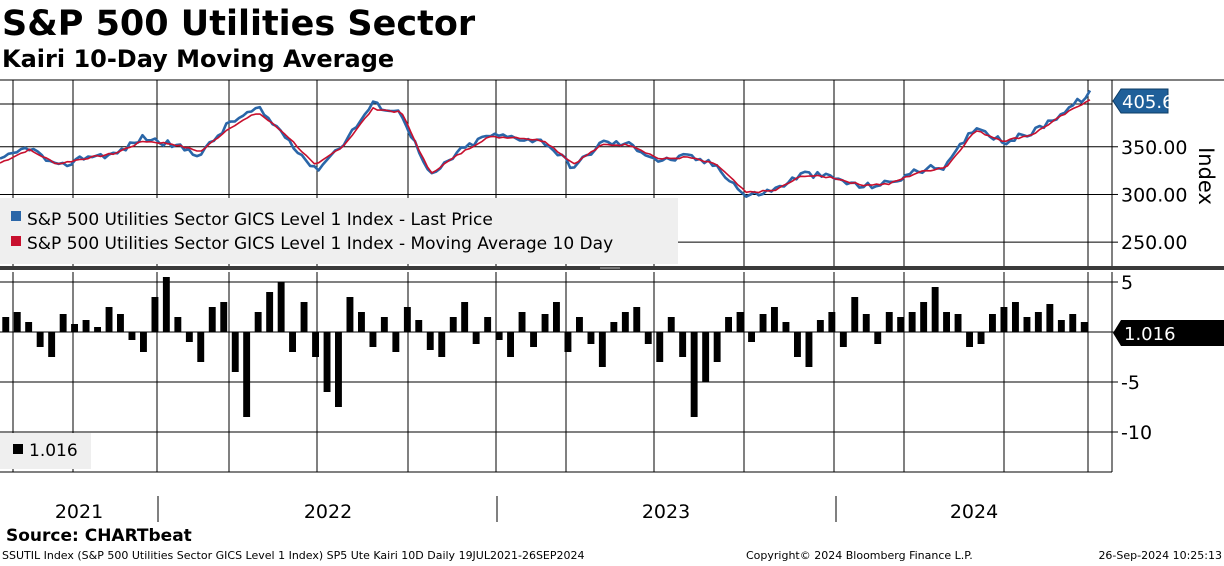  I want to click on last-price-label-box, so click(1140, 101).